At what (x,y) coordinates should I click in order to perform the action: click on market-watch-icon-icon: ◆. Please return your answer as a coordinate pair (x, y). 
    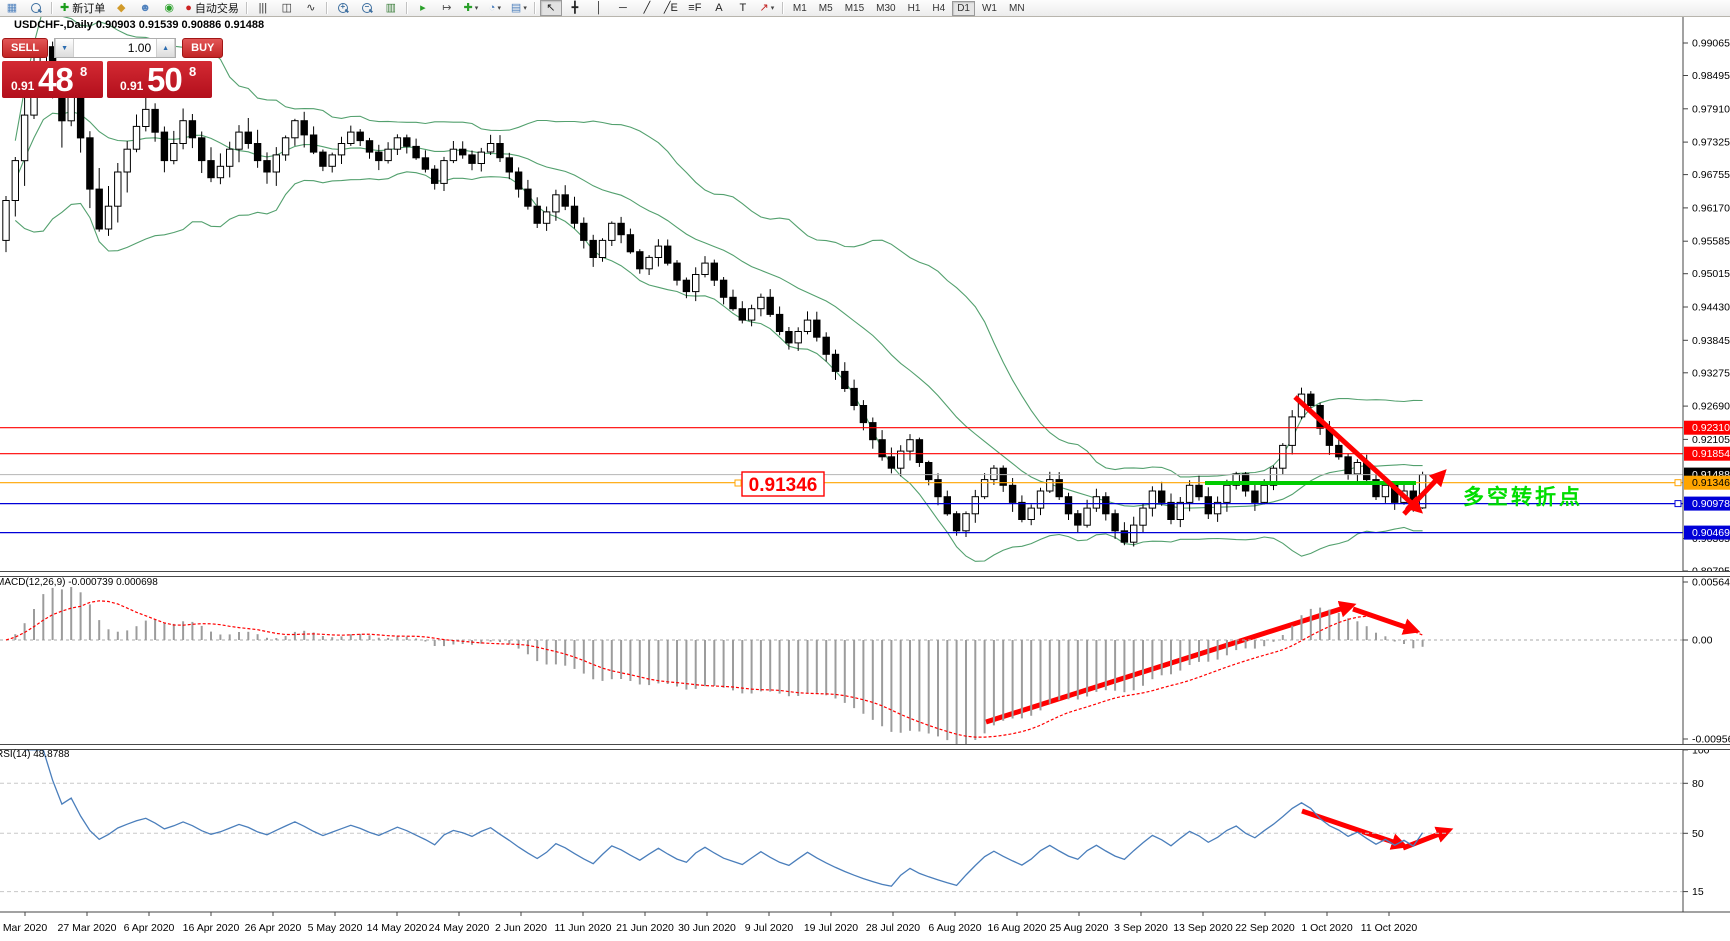
    Looking at the image, I should click on (121, 7).